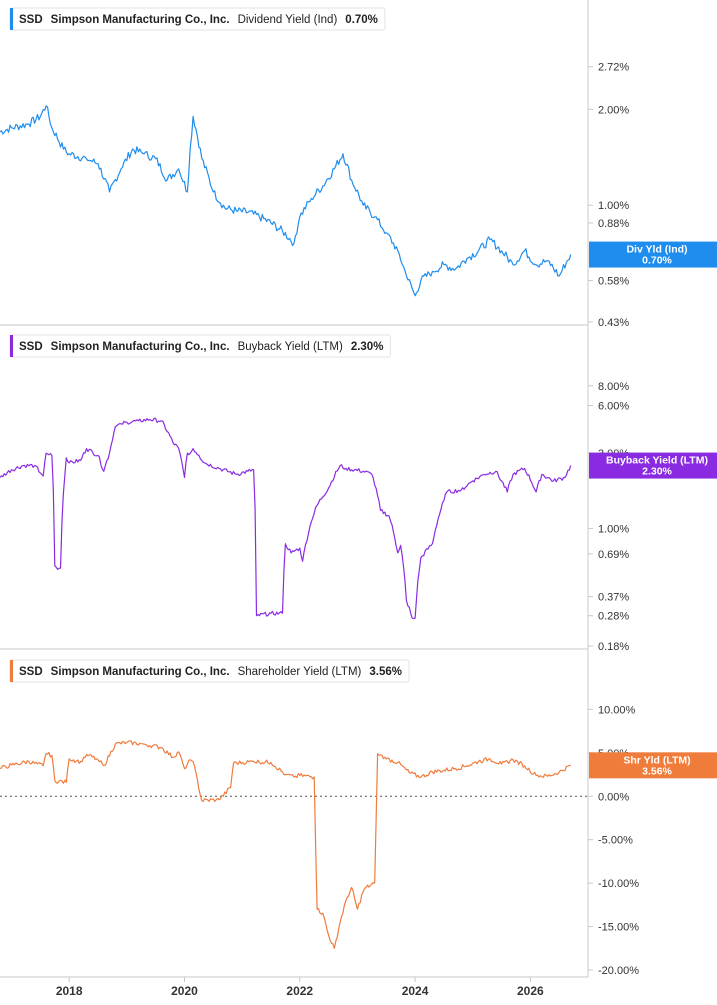 The image size is (717, 1005). What do you see at coordinates (530, 991) in the screenshot?
I see `x-tick-label: 2026` at bounding box center [530, 991].